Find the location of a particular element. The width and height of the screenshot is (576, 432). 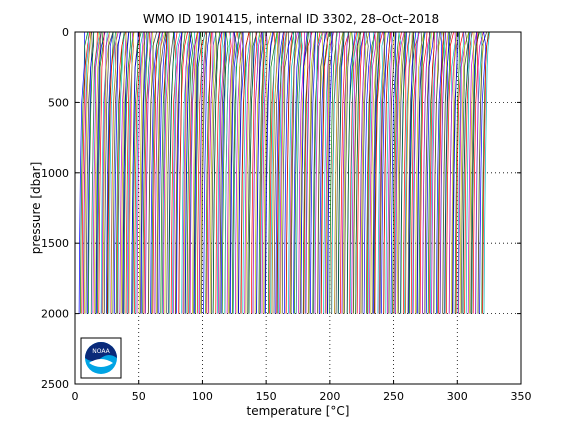

y-tick-label: 1500 is located at coordinates (55, 243).